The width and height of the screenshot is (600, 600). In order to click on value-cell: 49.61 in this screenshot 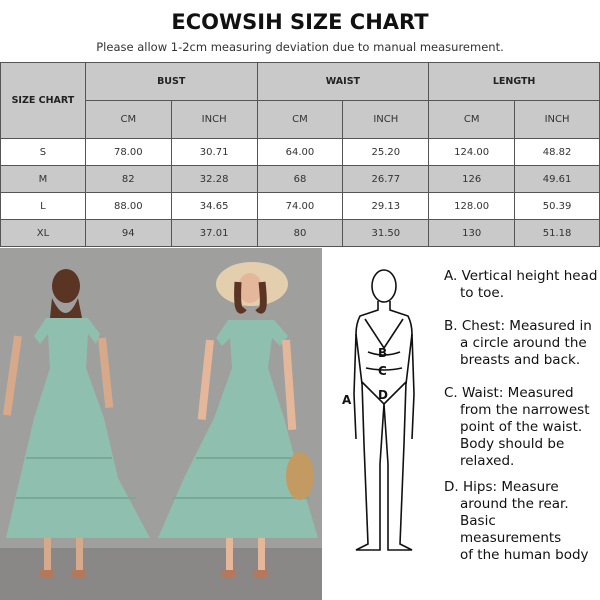, I will do `click(557, 179)`.